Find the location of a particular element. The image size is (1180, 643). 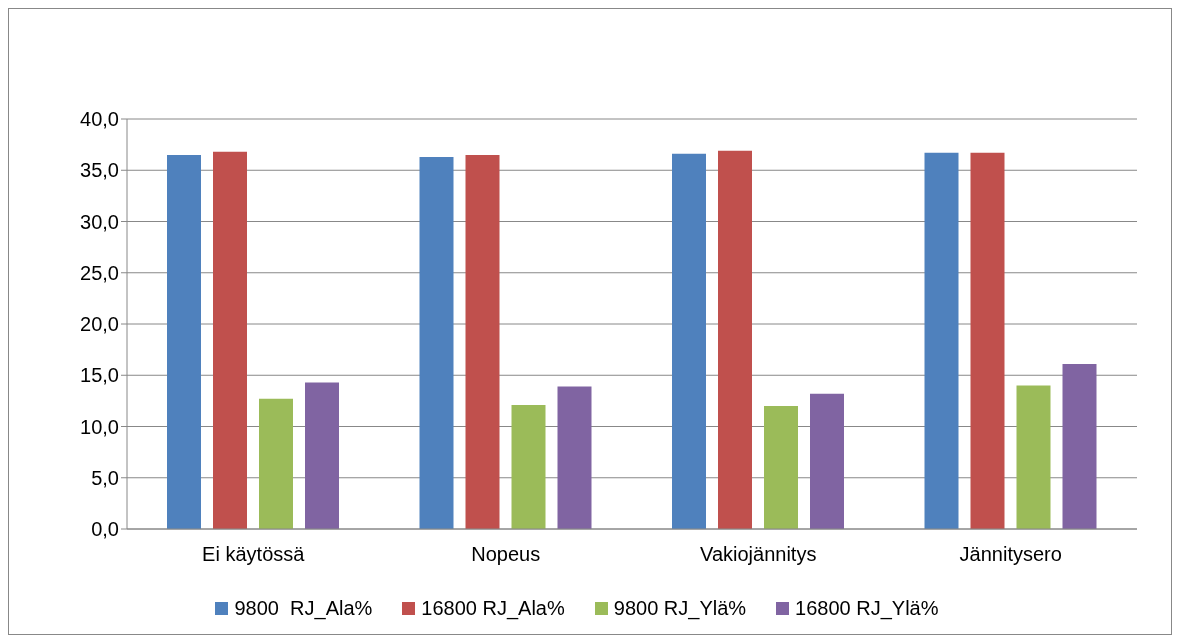

x-tick-label: Jännitysero is located at coordinates (1010, 554).